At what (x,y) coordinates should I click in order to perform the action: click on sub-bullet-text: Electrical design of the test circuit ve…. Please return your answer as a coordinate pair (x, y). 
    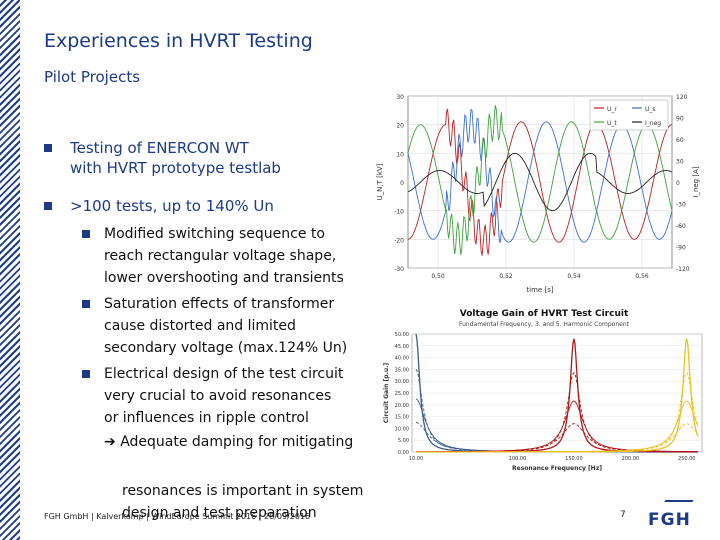
    Looking at the image, I should click on (224, 396).